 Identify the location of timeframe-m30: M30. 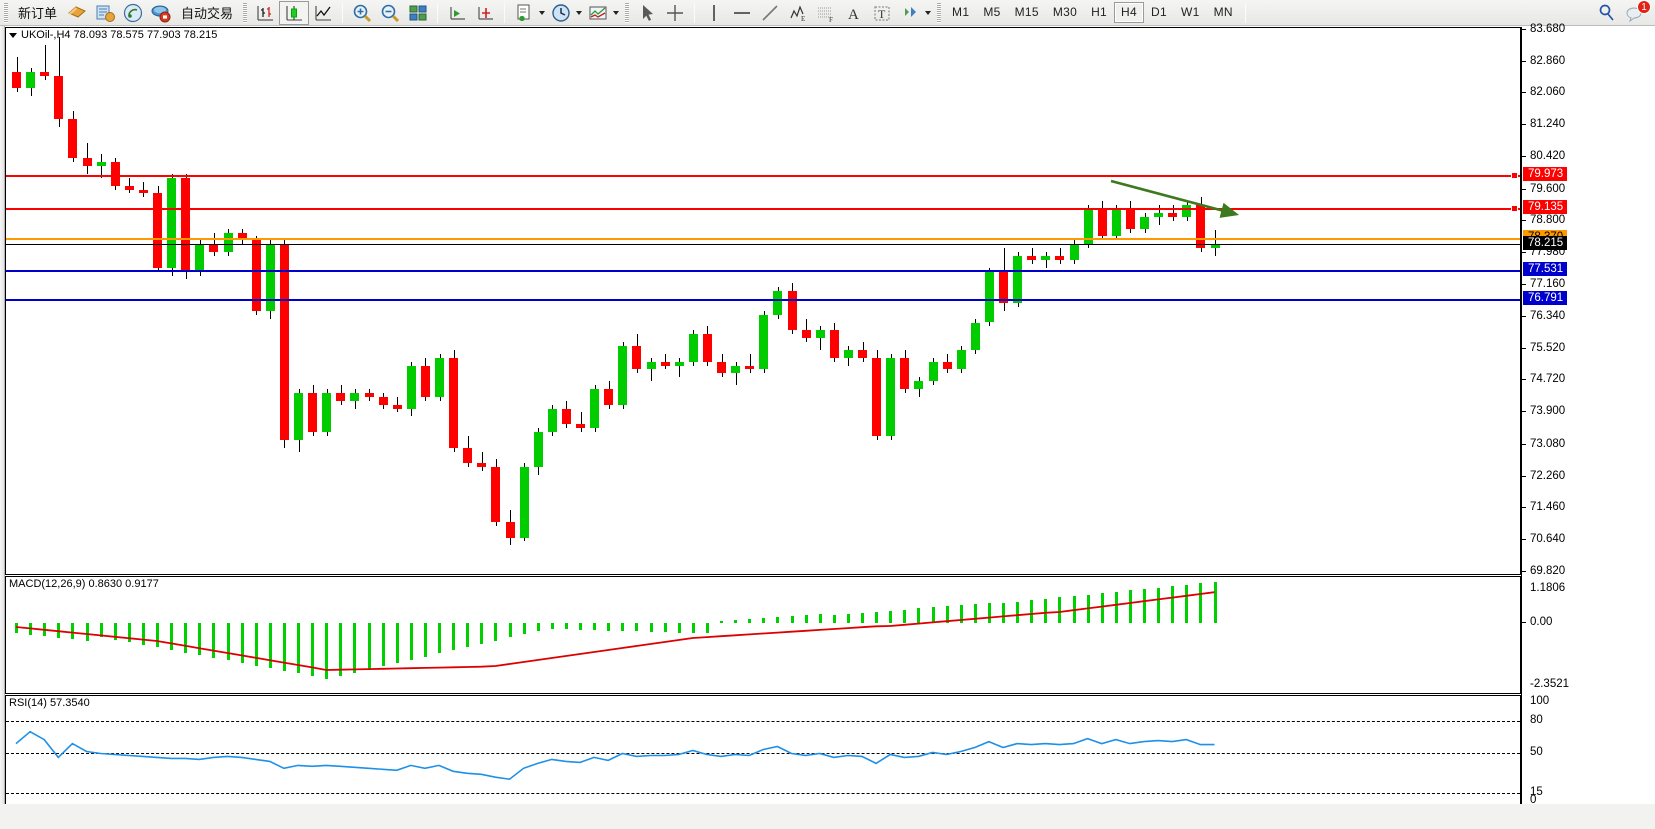
(1065, 12).